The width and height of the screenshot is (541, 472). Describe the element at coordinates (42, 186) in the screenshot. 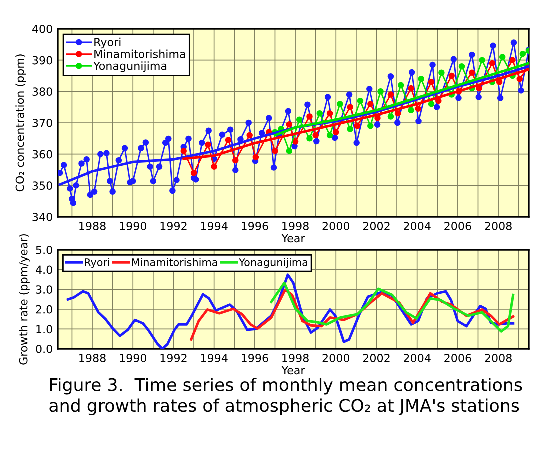

I see `y-tick-label: 350` at that location.